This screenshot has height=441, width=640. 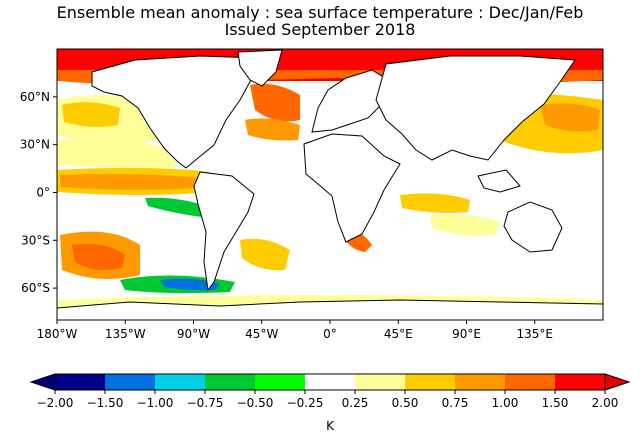 What do you see at coordinates (35, 240) in the screenshot?
I see `lat-tick-label: 30°S` at bounding box center [35, 240].